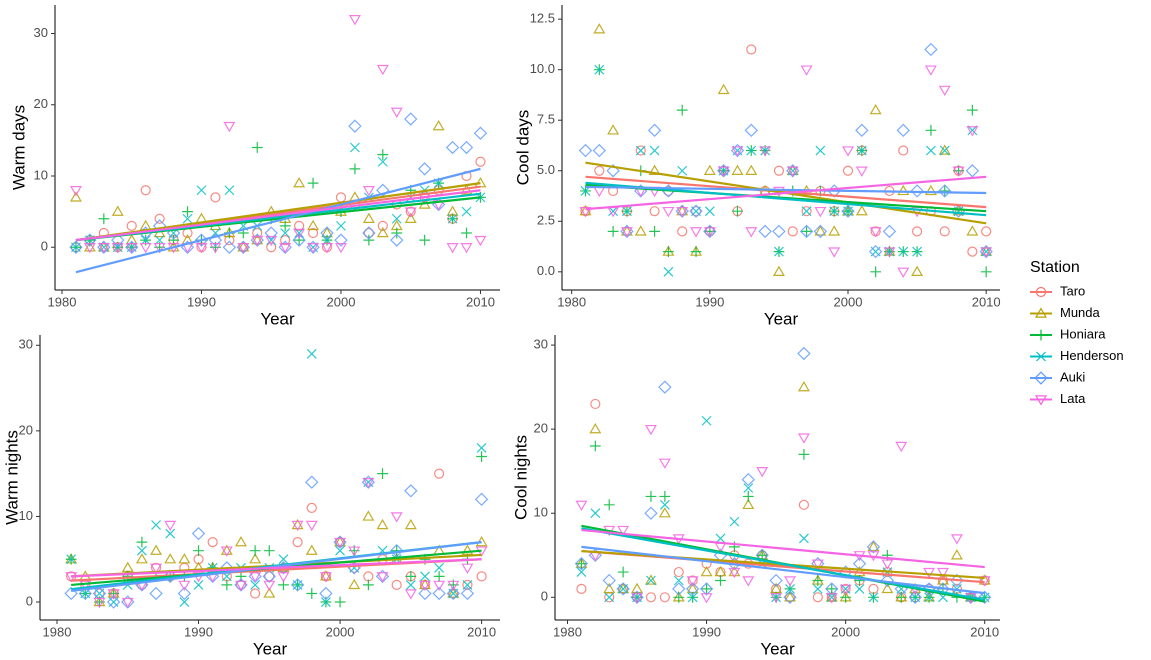  I want to click on legend-label: Honiara, so click(1083, 333).